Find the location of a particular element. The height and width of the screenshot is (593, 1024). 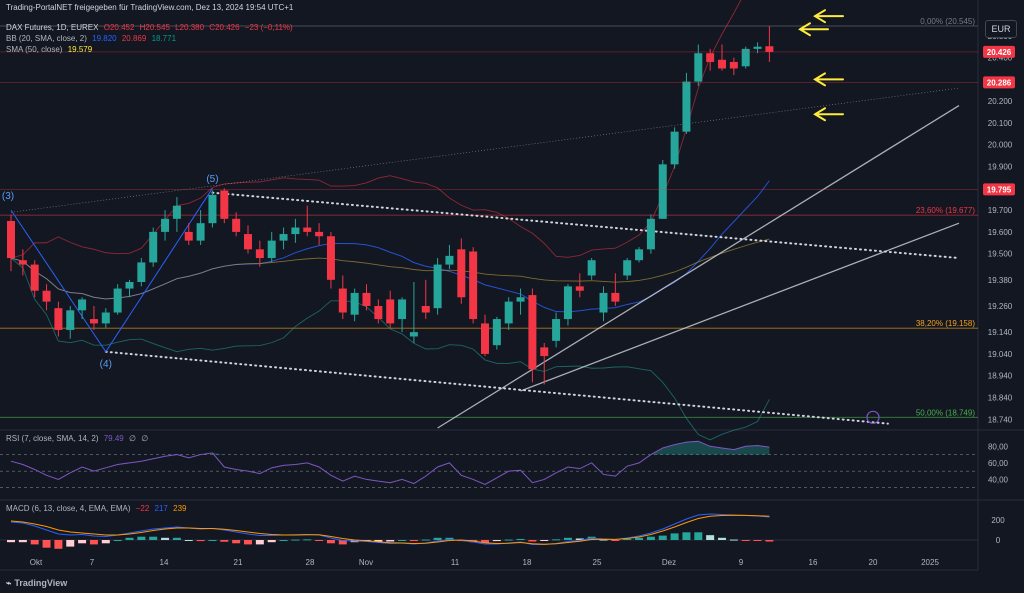

price-badge-label: 20.426 is located at coordinates (999, 52).